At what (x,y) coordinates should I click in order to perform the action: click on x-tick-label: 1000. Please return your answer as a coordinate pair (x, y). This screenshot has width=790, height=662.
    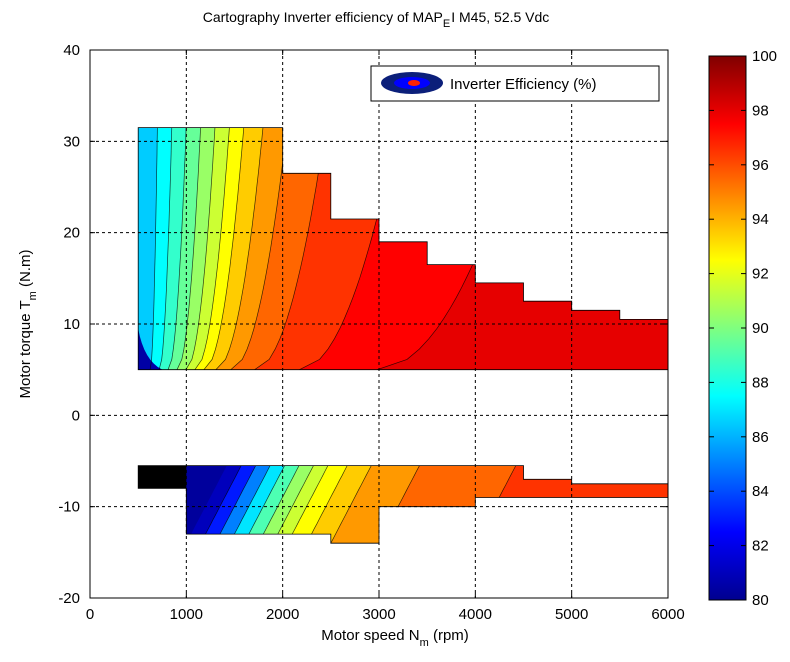
    Looking at the image, I should click on (186, 614).